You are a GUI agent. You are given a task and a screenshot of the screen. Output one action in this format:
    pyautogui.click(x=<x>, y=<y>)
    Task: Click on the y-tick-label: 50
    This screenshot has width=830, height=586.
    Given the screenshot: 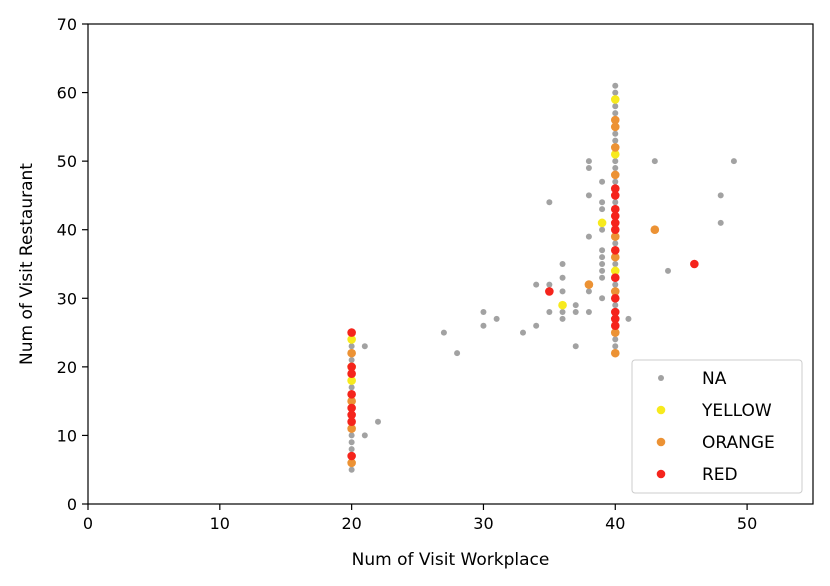 What is the action you would take?
    pyautogui.click(x=67, y=161)
    